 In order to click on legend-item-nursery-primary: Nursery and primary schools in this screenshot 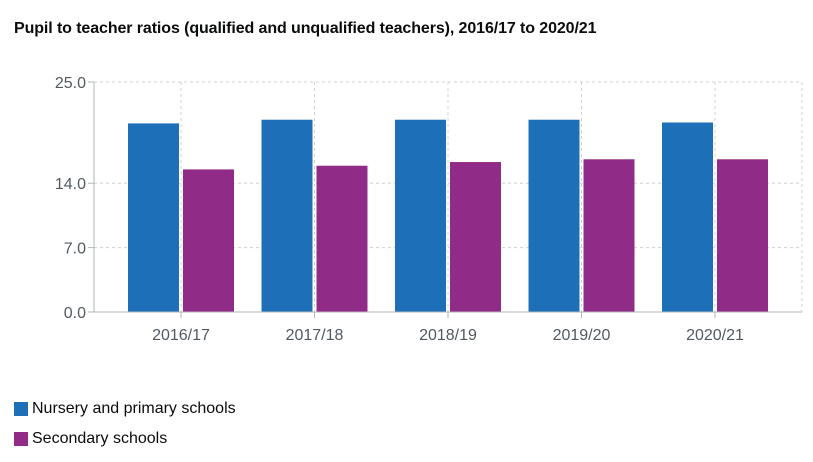, I will do `click(125, 409)`.